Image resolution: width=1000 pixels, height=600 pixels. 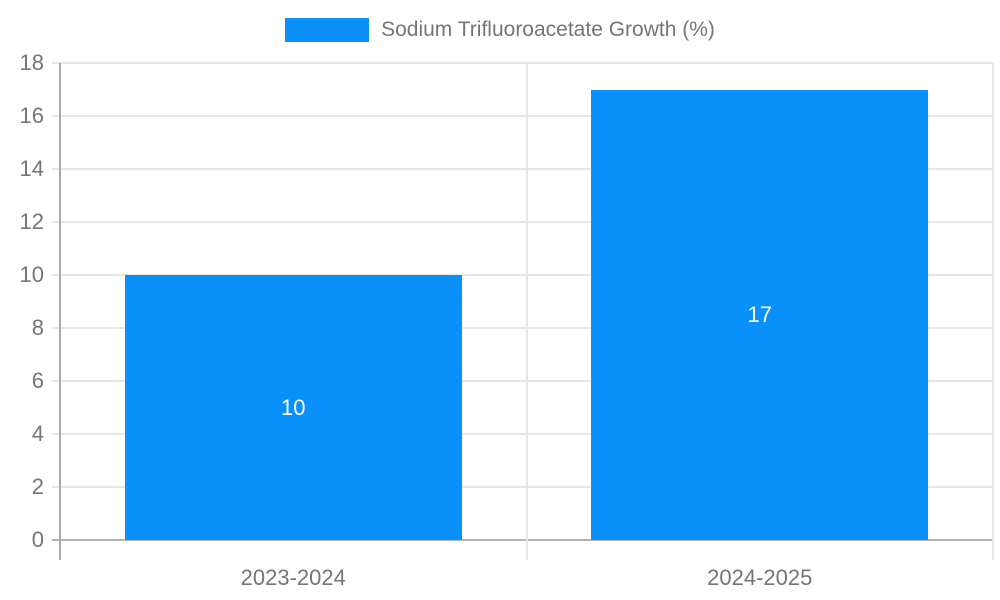 What do you see at coordinates (31, 221) in the screenshot?
I see `y-axis-tick-label: 12` at bounding box center [31, 221].